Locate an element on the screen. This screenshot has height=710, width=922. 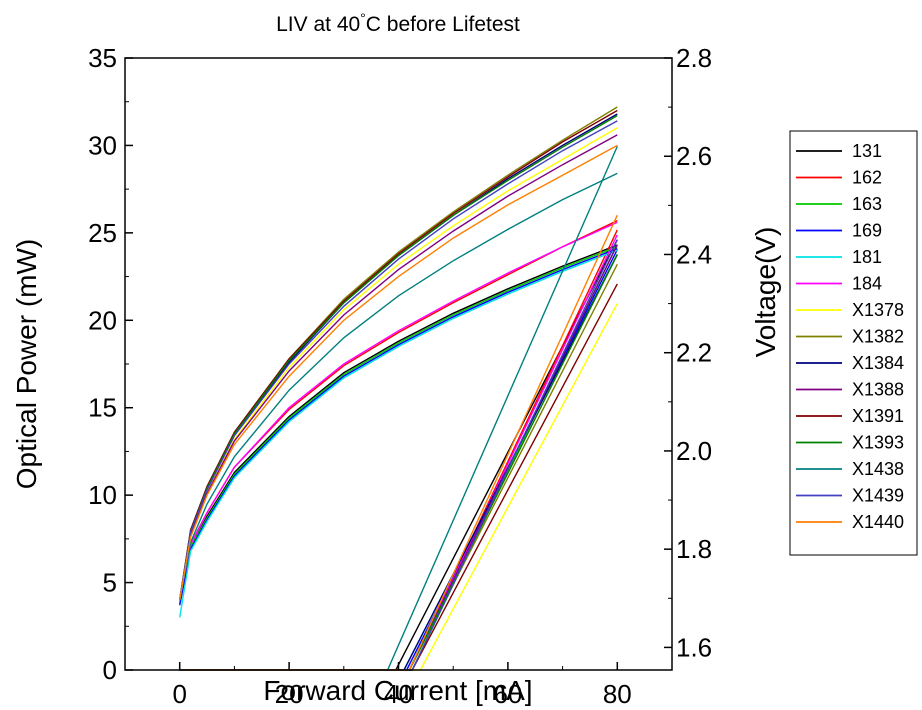
x-tick-label: 60 is located at coordinates (507, 694).